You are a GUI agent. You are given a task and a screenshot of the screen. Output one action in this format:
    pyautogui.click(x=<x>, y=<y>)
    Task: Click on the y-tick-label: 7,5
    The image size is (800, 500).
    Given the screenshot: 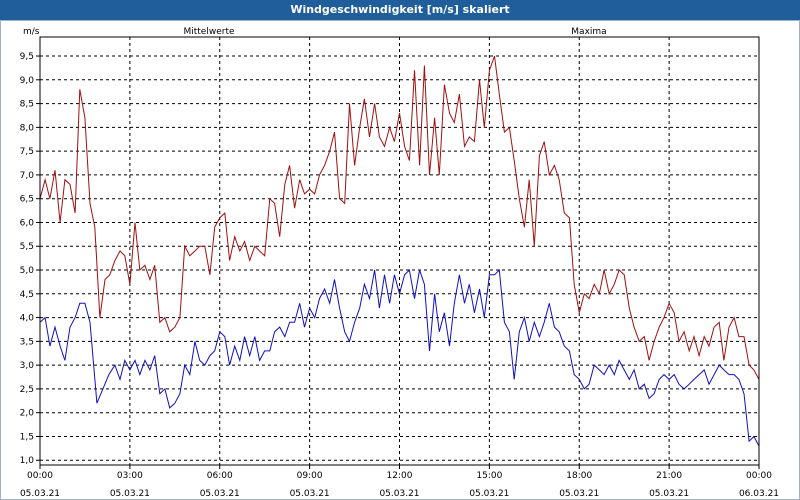 What is the action you would take?
    pyautogui.click(x=27, y=152)
    